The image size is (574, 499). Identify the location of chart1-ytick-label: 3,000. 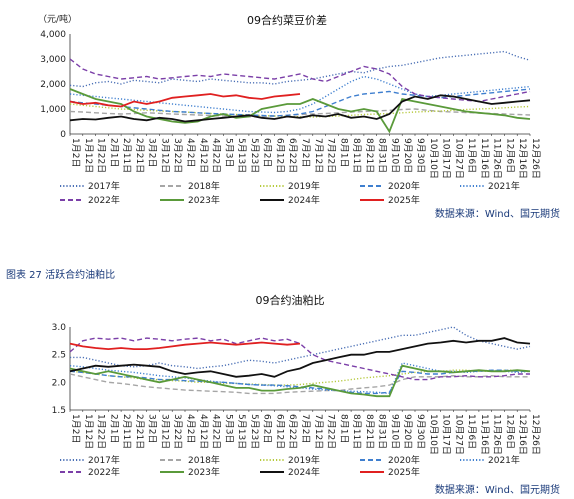
(53, 60).